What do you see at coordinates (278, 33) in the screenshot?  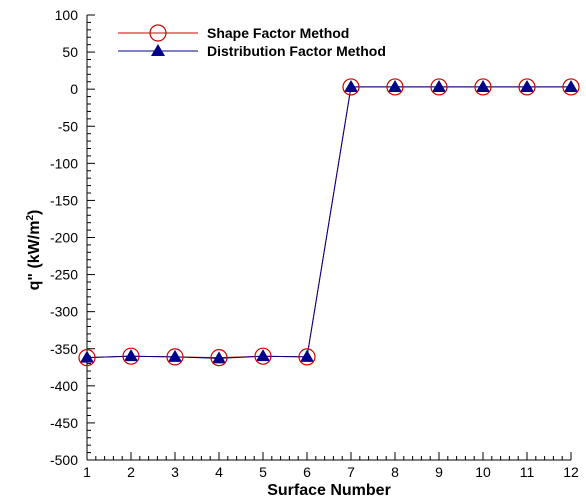 I see `legend-label-shape-factor: Shape Factor Method` at bounding box center [278, 33].